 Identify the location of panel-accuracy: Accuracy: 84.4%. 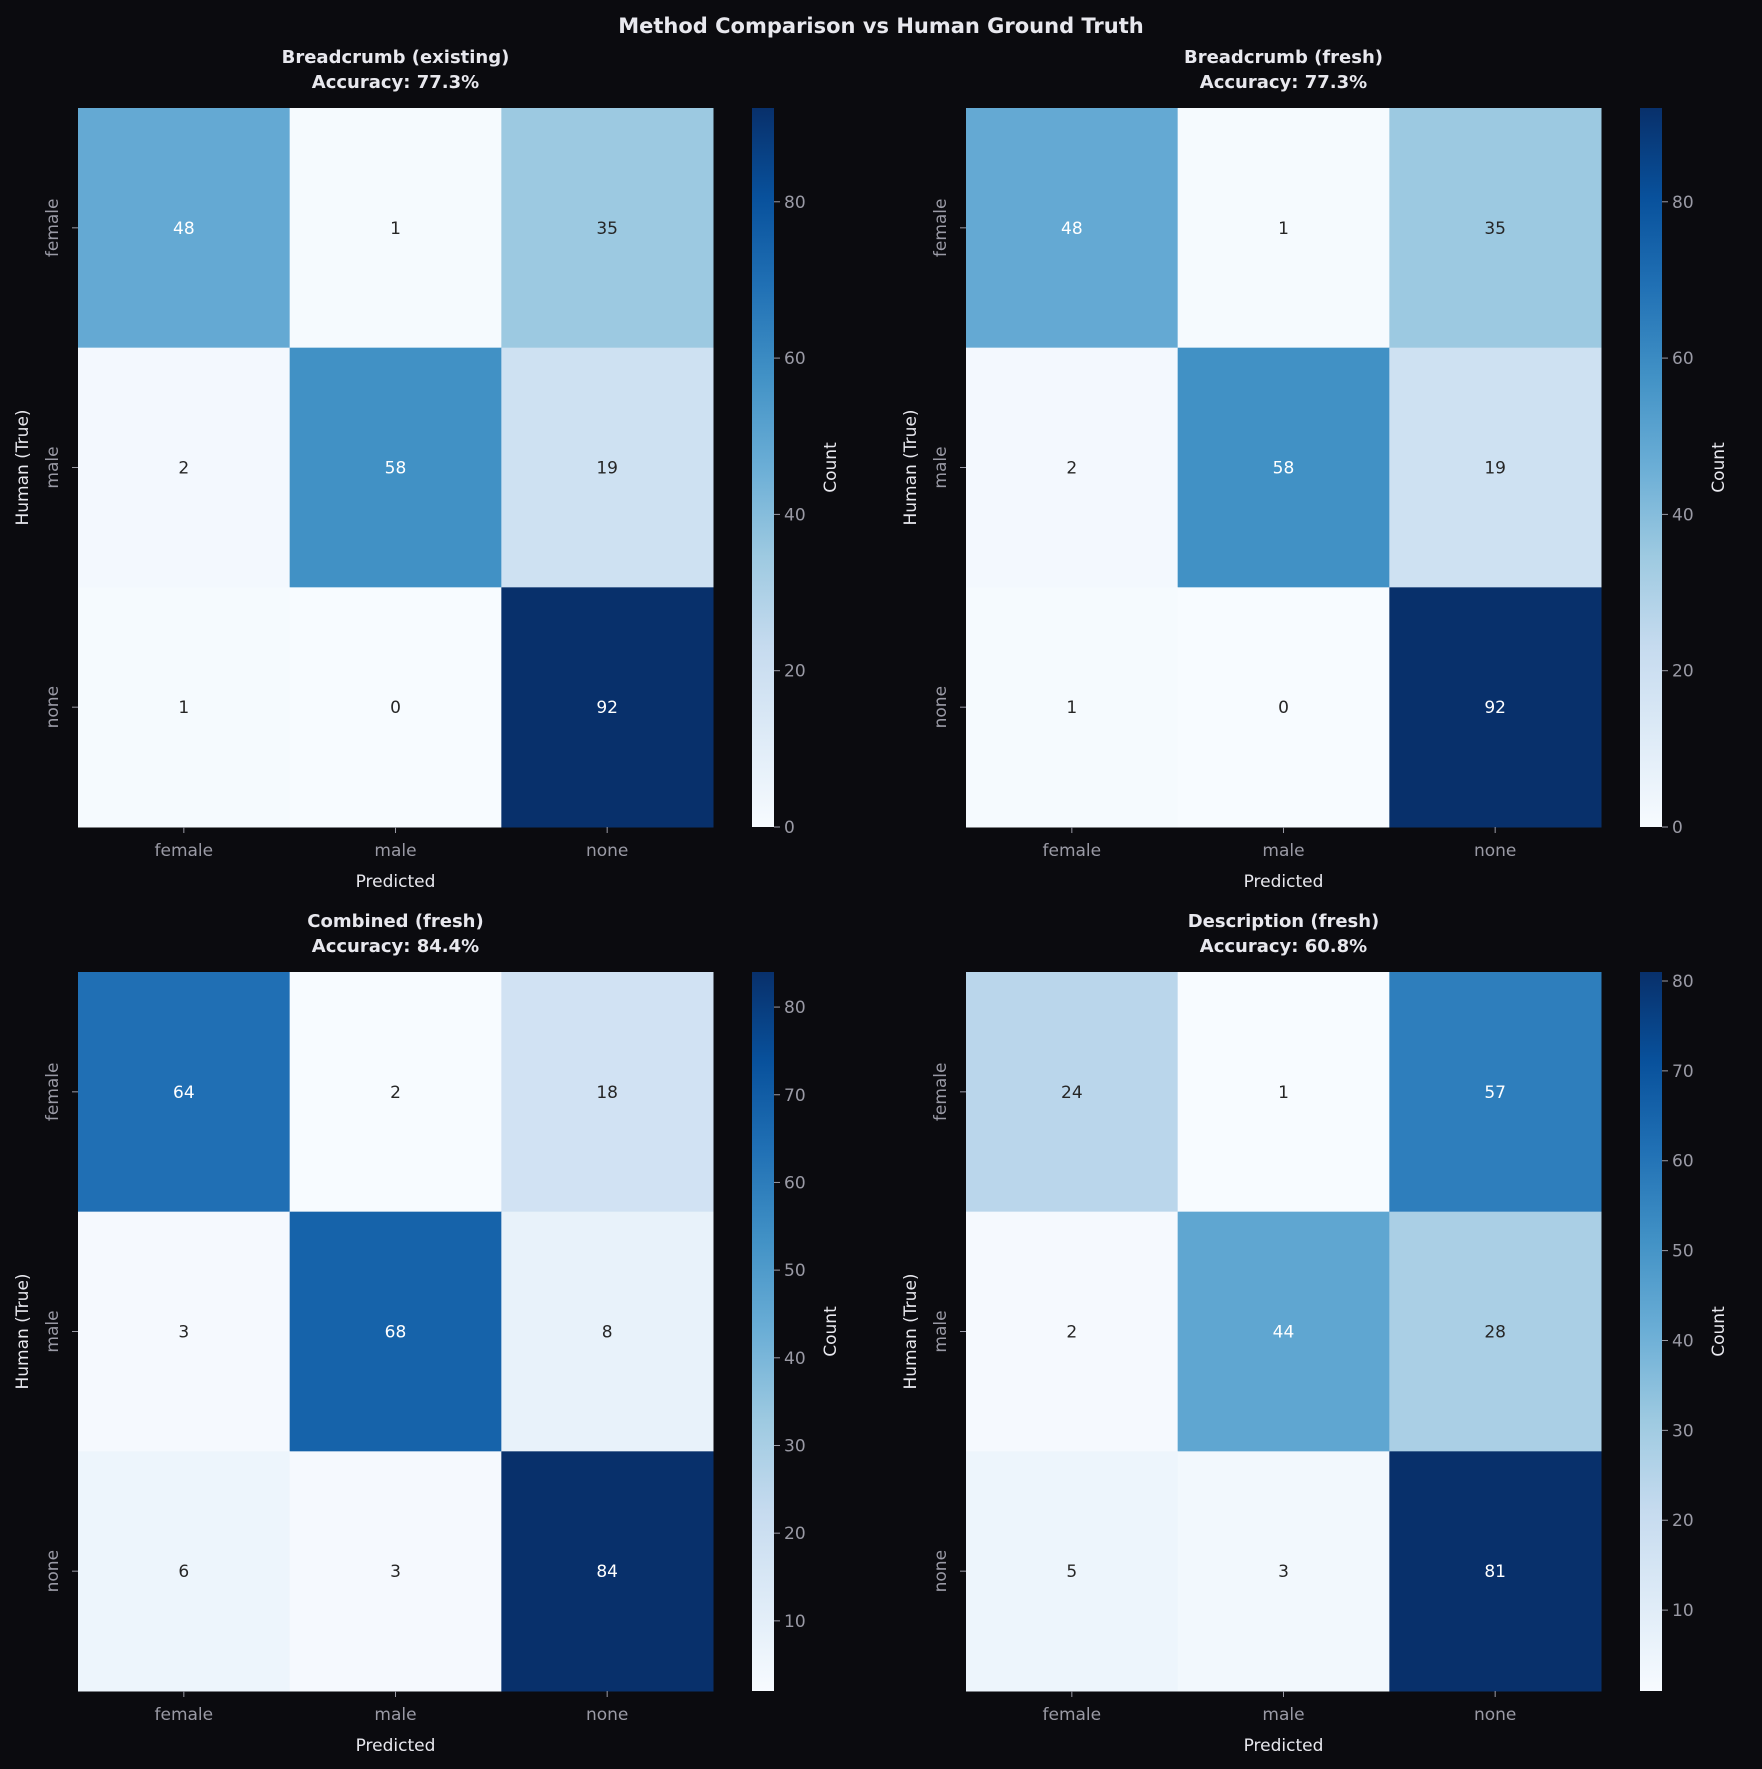
(395, 946).